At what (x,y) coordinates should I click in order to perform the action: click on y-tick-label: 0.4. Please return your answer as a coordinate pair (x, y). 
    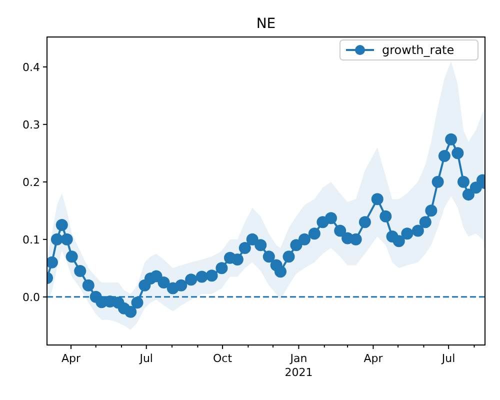
    Looking at the image, I should click on (31, 67).